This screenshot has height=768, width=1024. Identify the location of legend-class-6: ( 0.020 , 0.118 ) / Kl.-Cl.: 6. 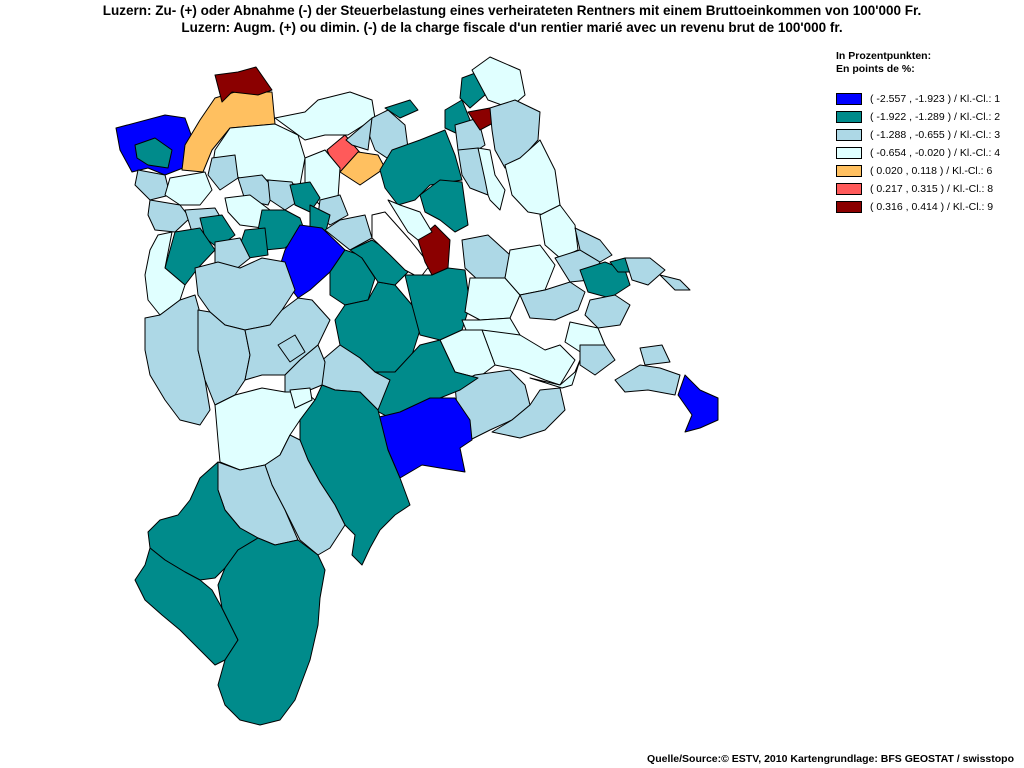
(930, 171).